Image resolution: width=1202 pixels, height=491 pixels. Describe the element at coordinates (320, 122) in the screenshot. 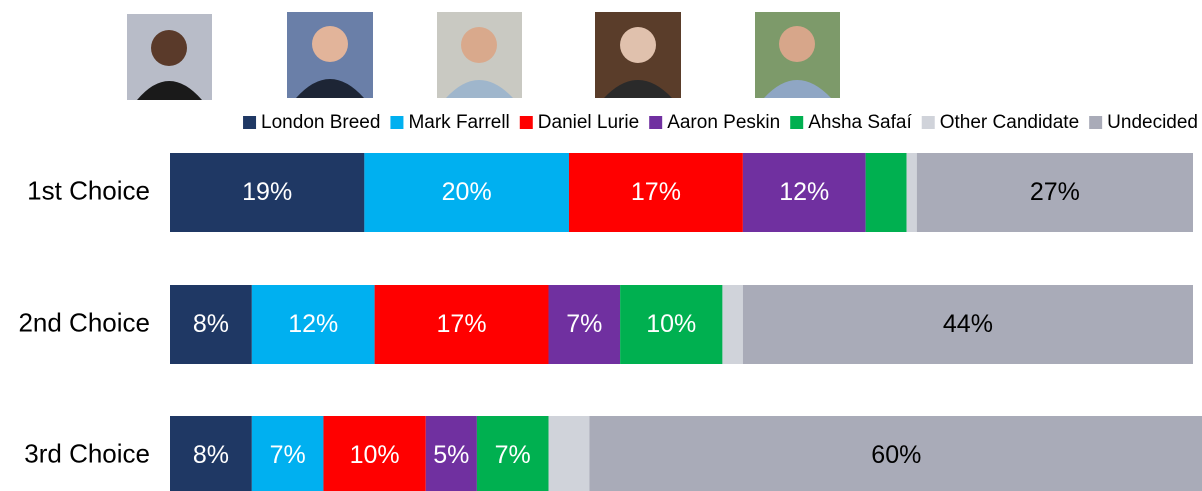

I see `legend-label: London Breed` at that location.